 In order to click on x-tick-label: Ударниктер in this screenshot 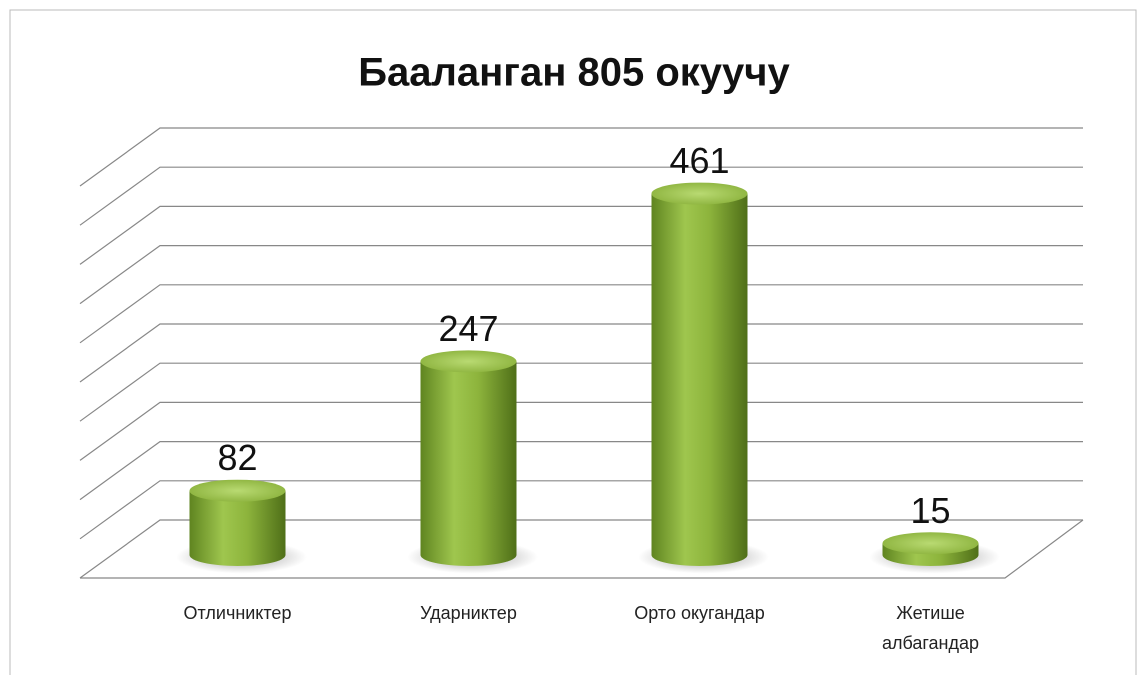, I will do `click(468, 613)`.